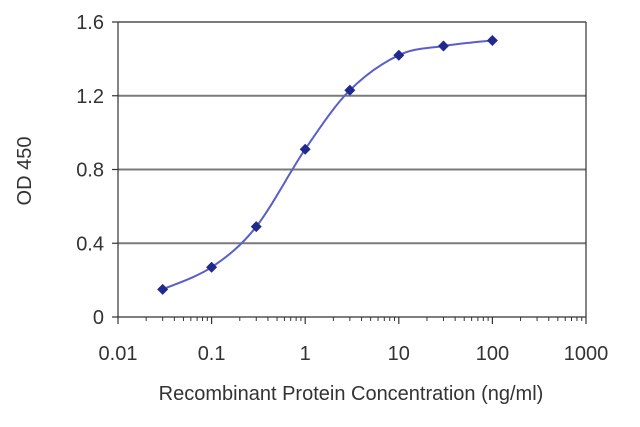 Image resolution: width=640 pixels, height=427 pixels. What do you see at coordinates (212, 354) in the screenshot?
I see `x-tick-label: 0.1` at bounding box center [212, 354].